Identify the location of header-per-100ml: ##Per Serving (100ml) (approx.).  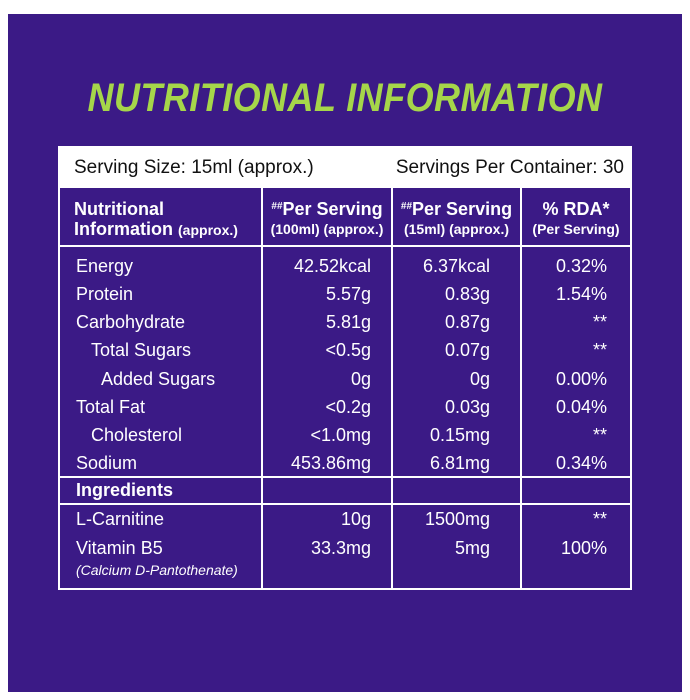
(327, 218).